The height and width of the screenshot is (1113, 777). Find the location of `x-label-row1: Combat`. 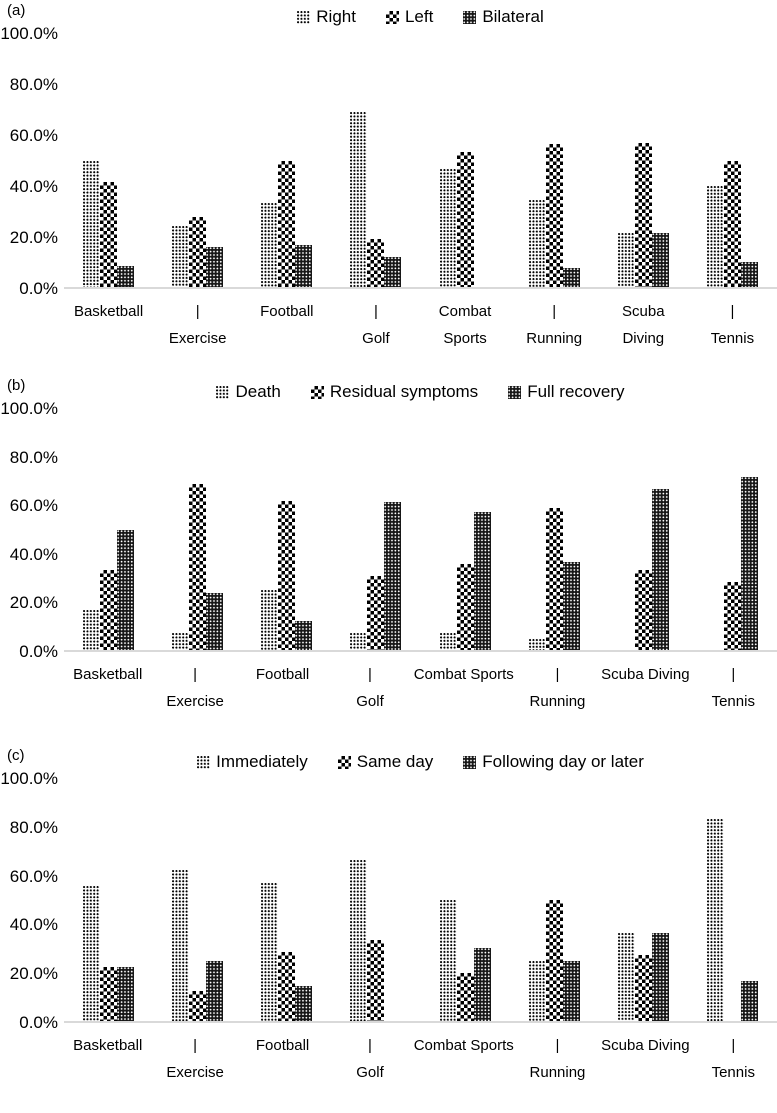

x-label-row1: Combat is located at coordinates (465, 311).